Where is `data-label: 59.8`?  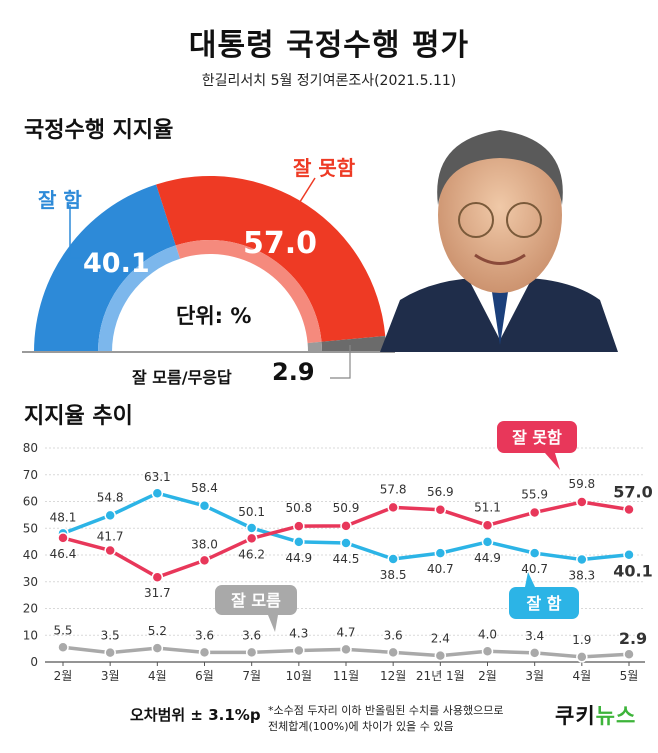
data-label: 59.8 is located at coordinates (581, 484).